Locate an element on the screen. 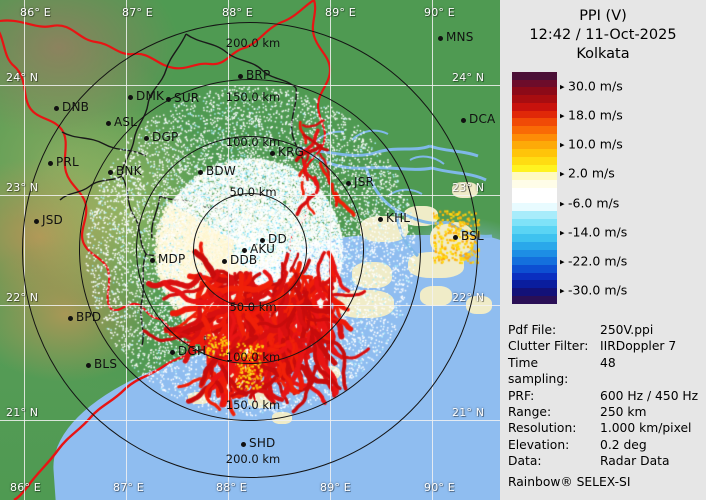 The width and height of the screenshot is (706, 500). velocity-colorbar is located at coordinates (534, 188).